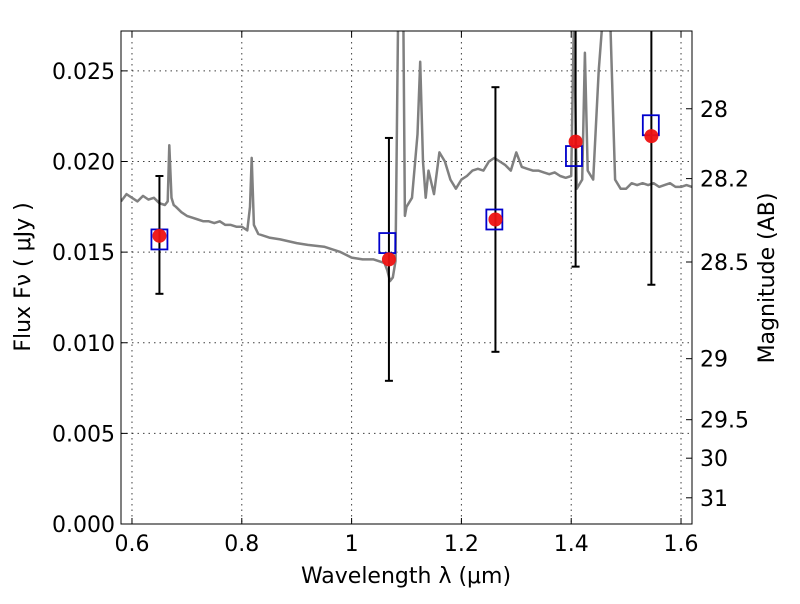 Image resolution: width=800 pixels, height=604 pixels. What do you see at coordinates (23, 276) in the screenshot?
I see `y-axis-label: Flux Fν ( μJy )` at bounding box center [23, 276].